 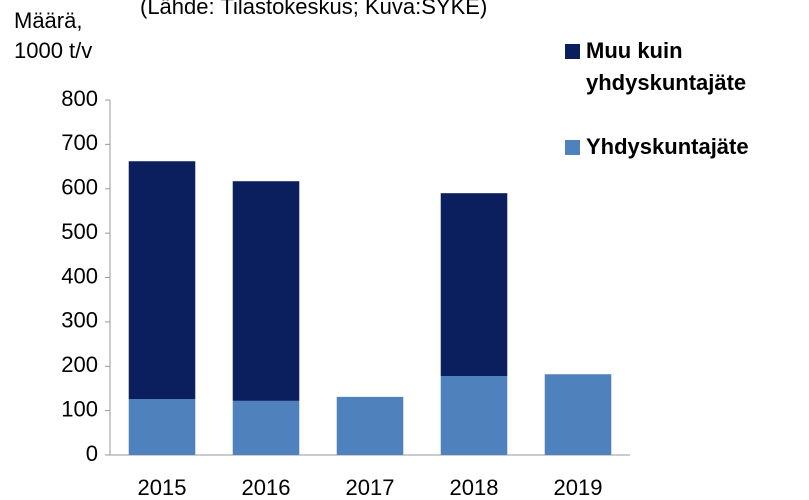 I want to click on x-tick-label: 2019, so click(x=578, y=487).